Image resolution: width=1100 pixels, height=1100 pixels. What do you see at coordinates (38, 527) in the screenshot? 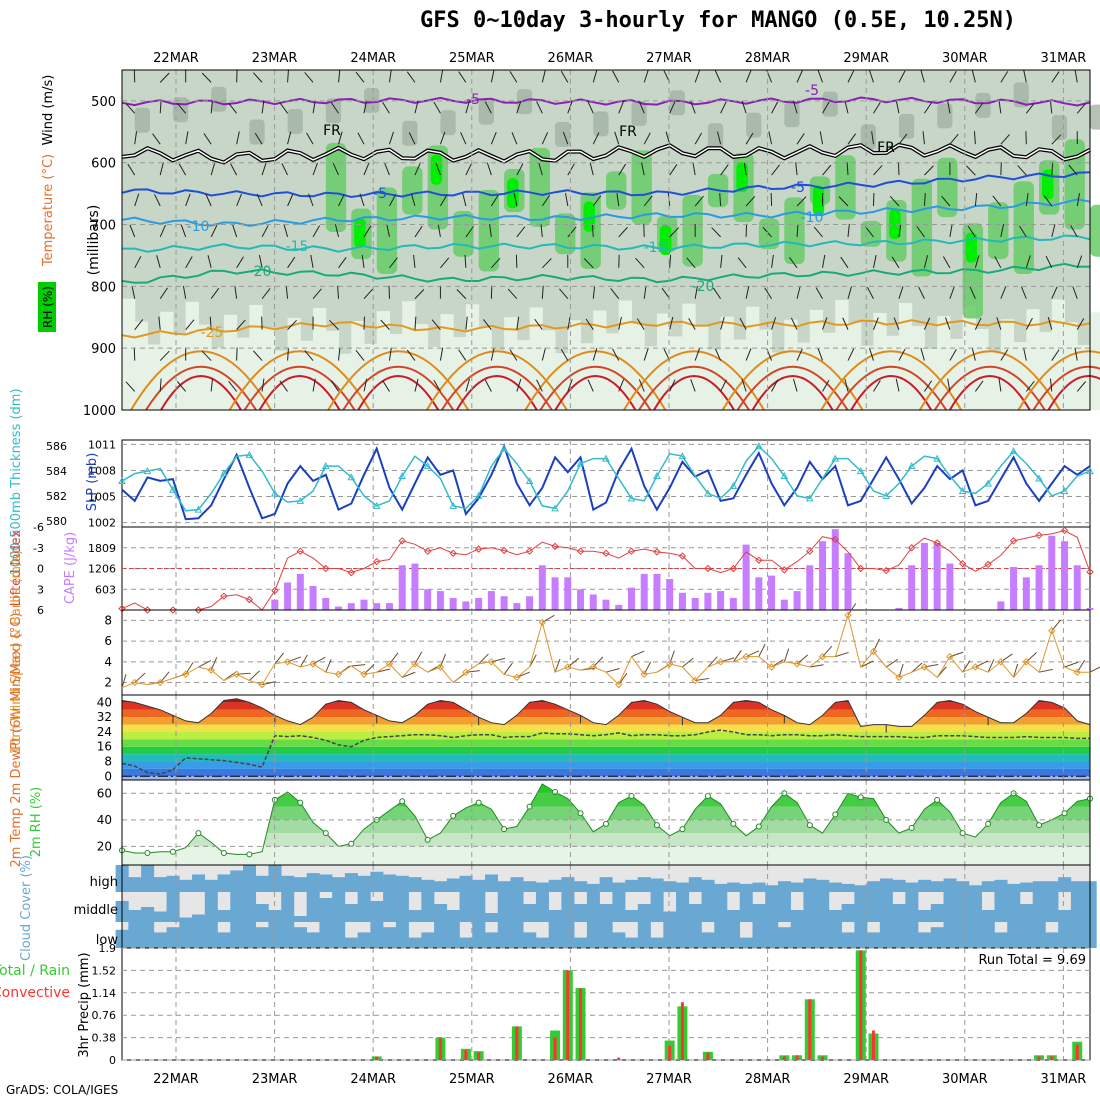
I see `li-tick: -6` at bounding box center [38, 527].